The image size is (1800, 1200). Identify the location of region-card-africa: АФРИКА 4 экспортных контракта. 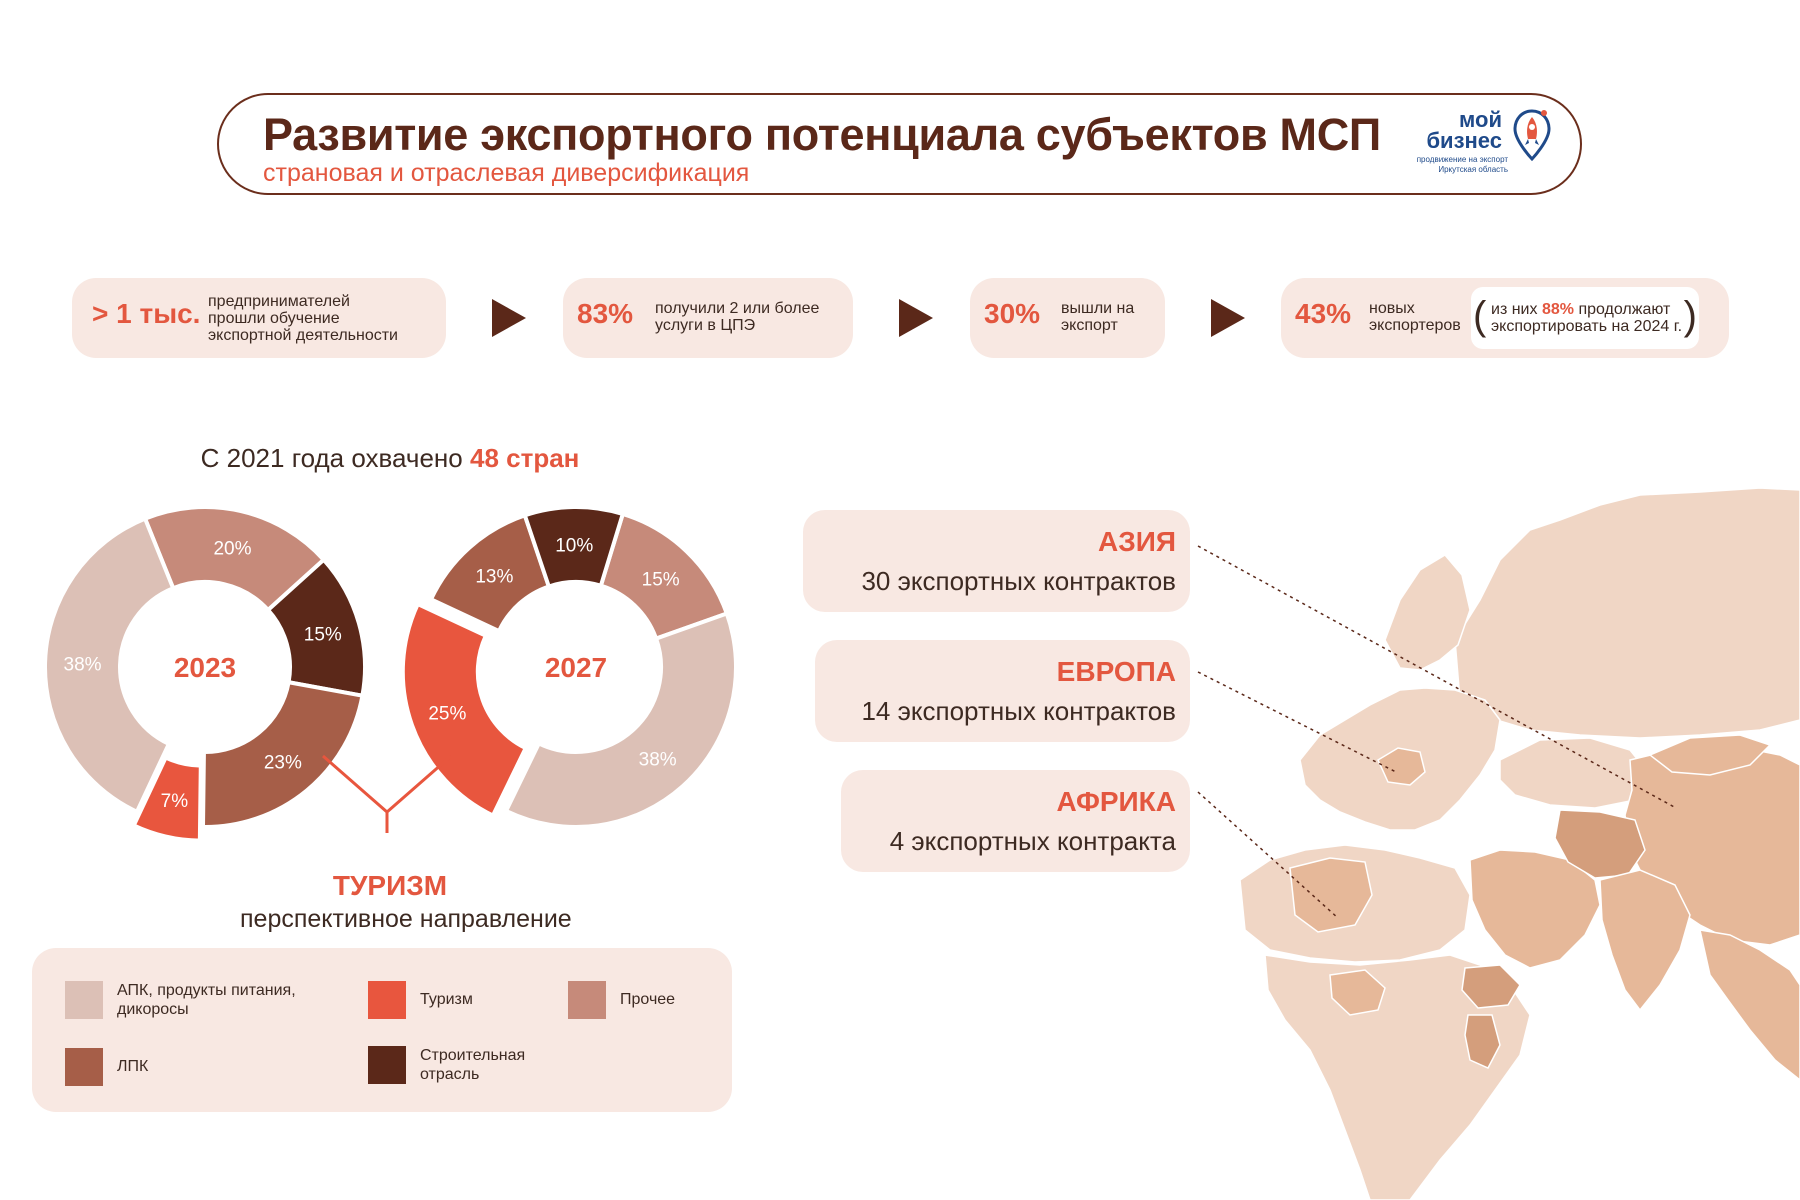
(1015, 821).